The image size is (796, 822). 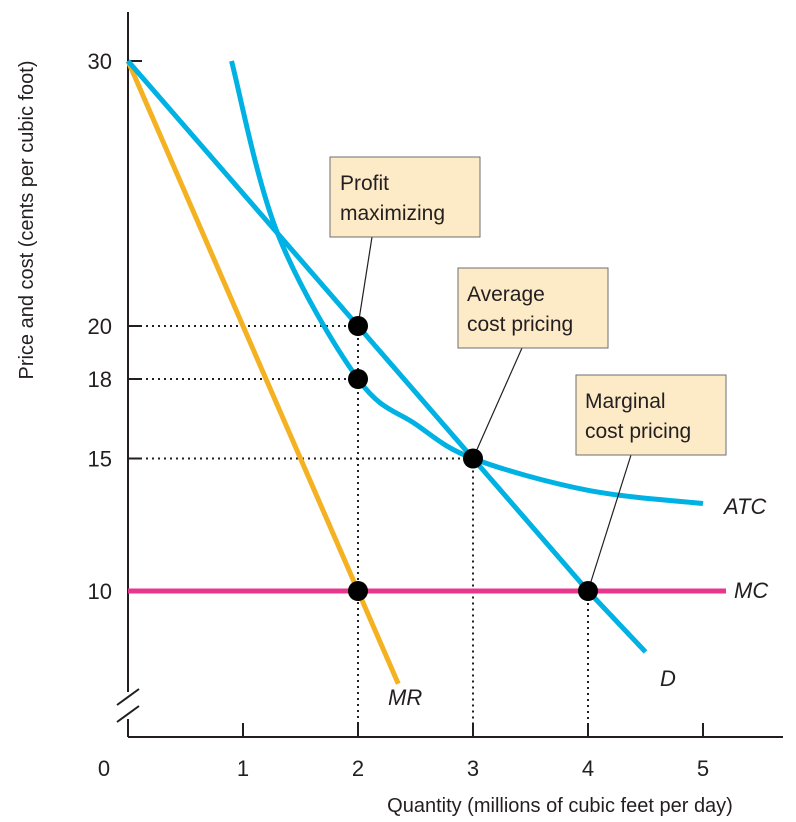 I want to click on y-tick-labels: 10 15 18 20 30, so click(x=100, y=326).